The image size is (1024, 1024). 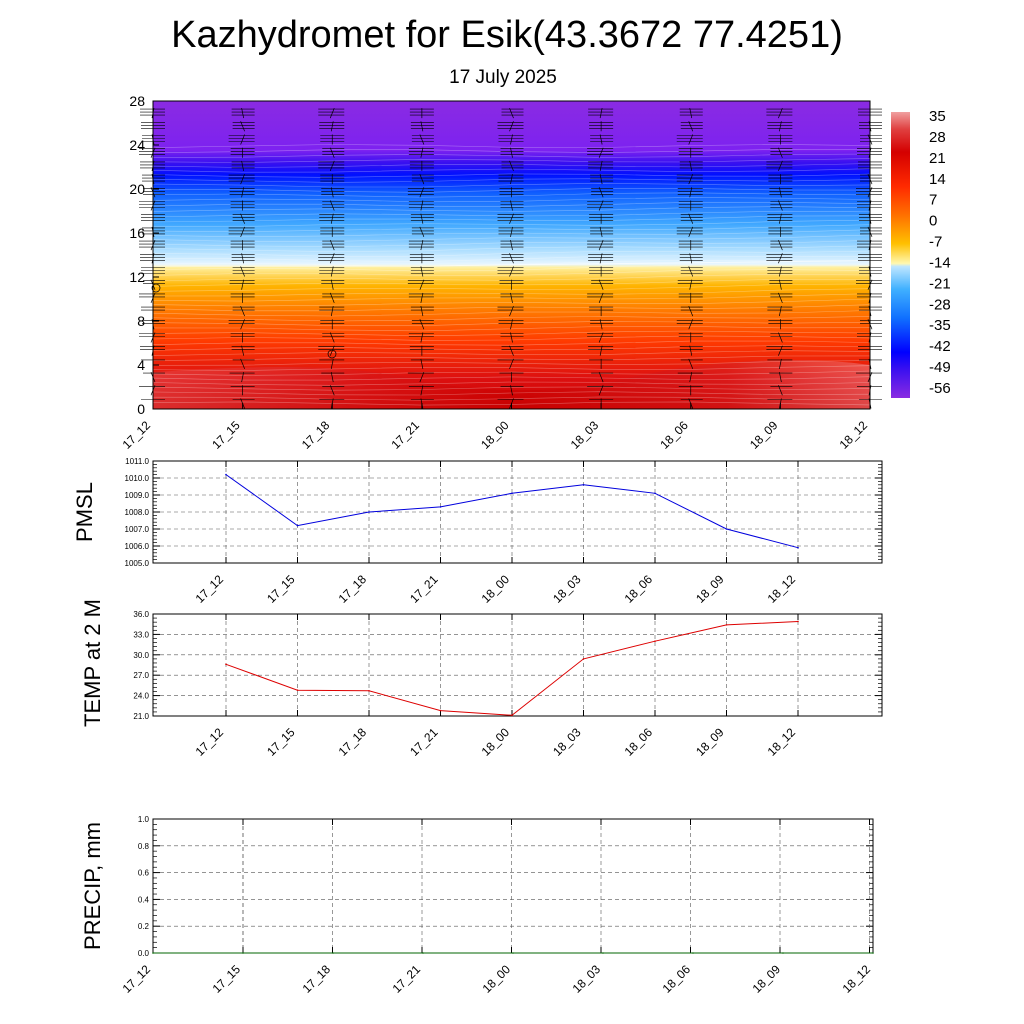 I want to click on heat-x-tick-label: 17_12, so click(x=137, y=435).